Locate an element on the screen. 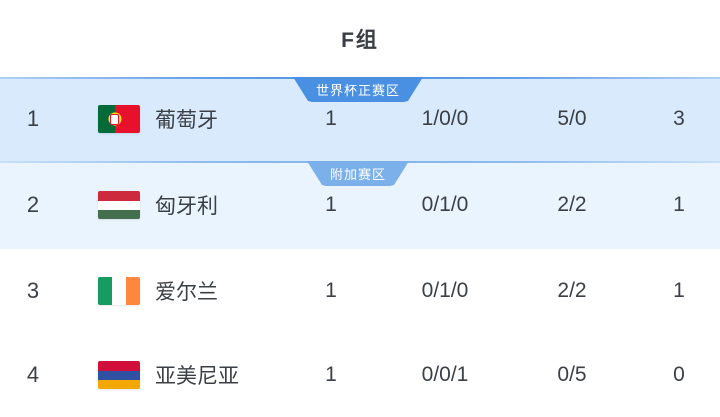 The width and height of the screenshot is (720, 417). ireland-flag-icon is located at coordinates (119, 291).